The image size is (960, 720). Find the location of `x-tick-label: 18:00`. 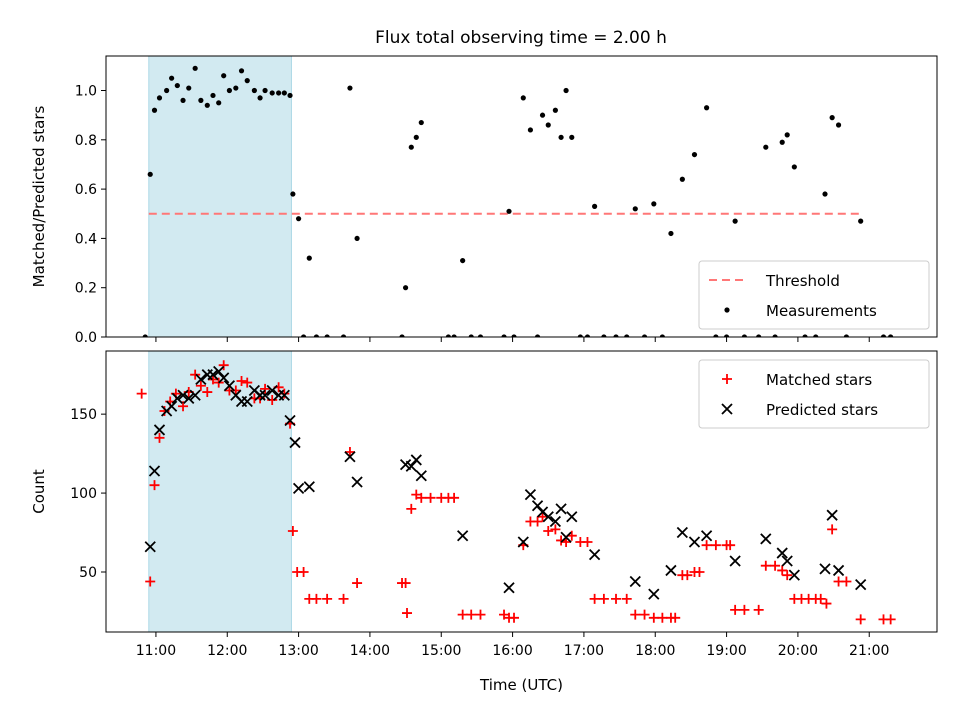

x-tick-label: 18:00 is located at coordinates (655, 651).